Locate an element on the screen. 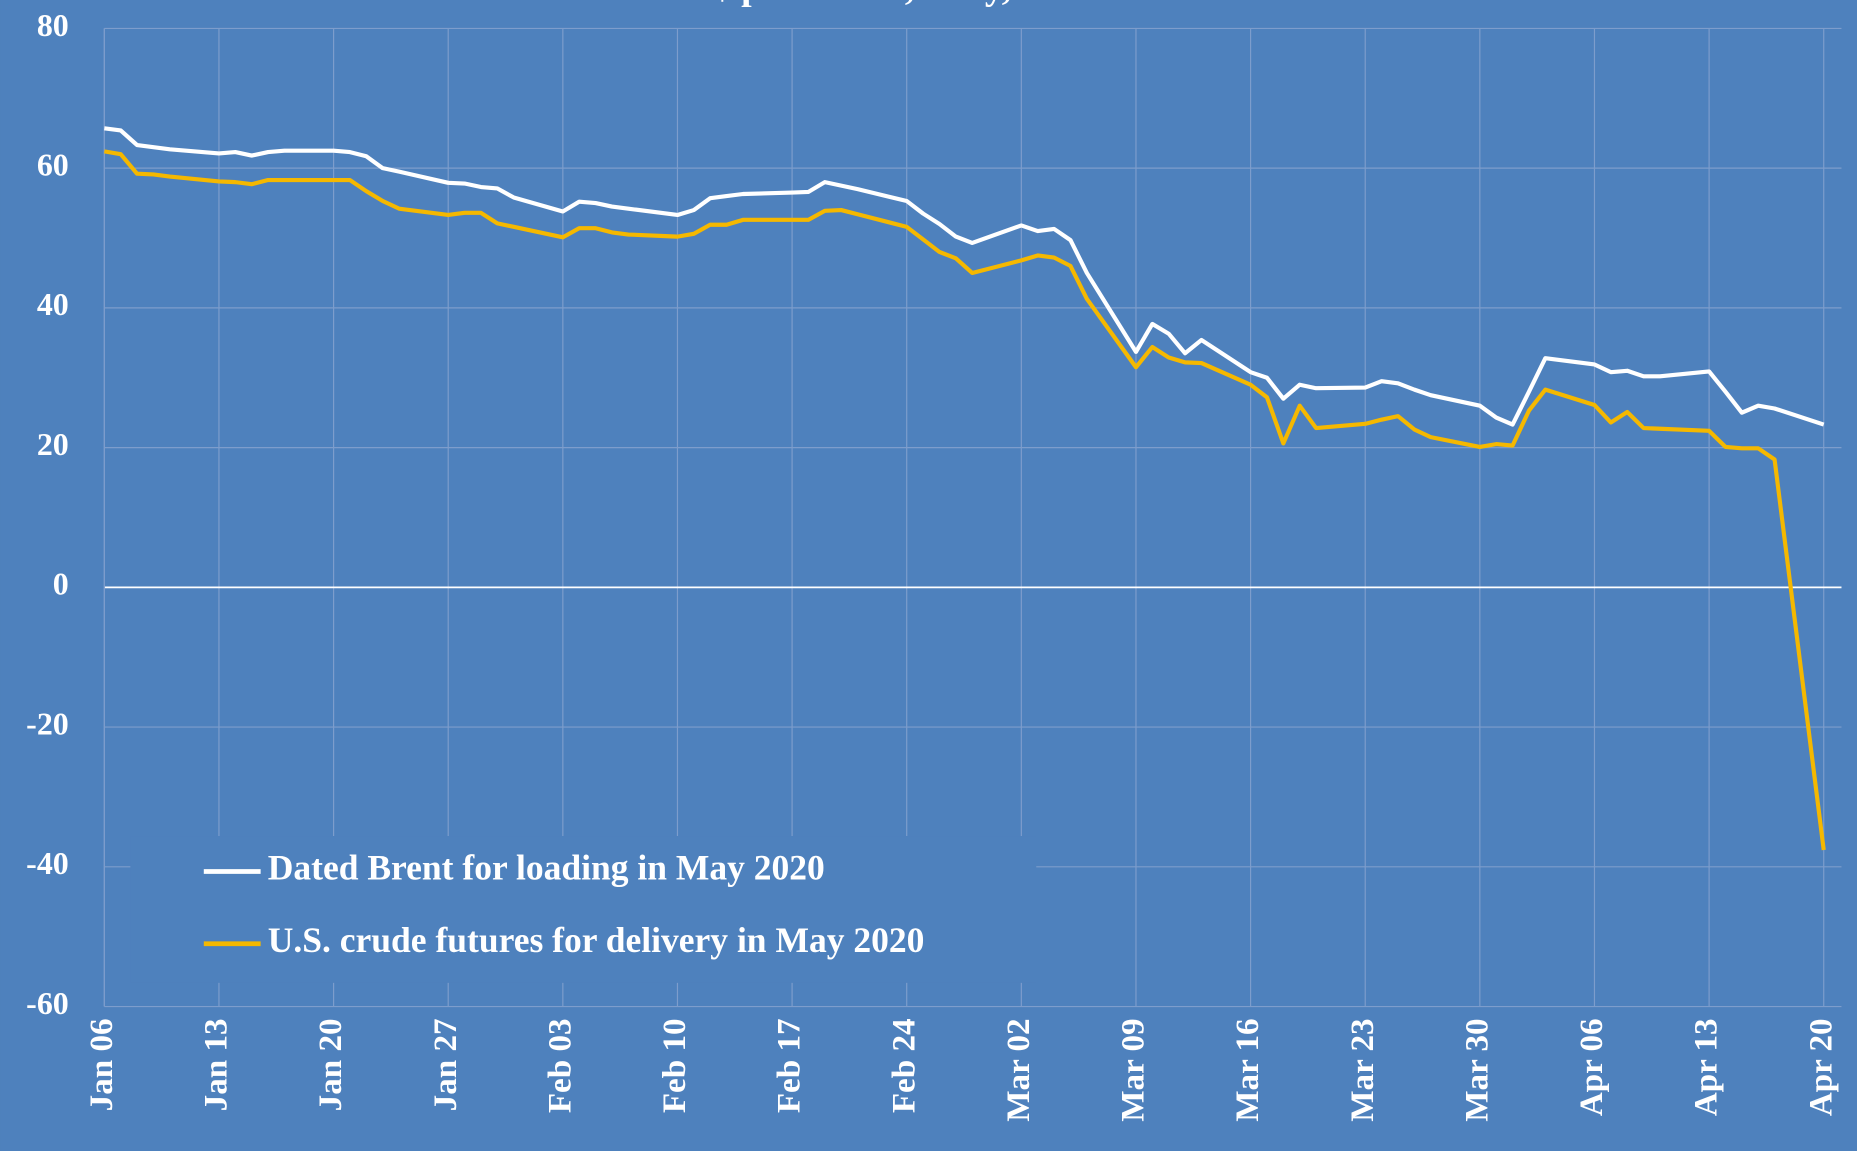 The height and width of the screenshot is (1151, 1857). x-tick-label: Apr 13 is located at coordinates (1706, 1067).